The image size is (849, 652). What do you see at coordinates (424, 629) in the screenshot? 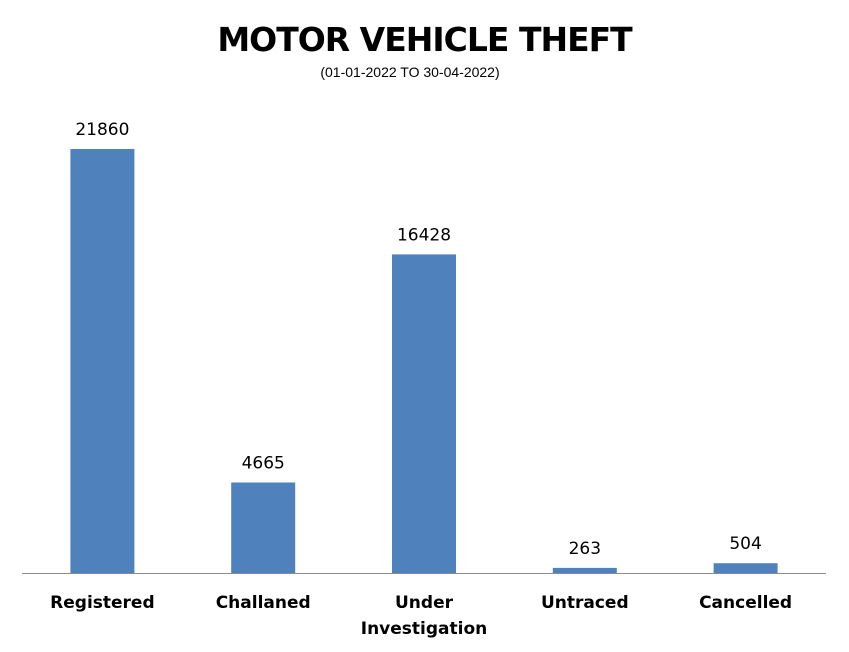
I see `category-label: Investigation` at bounding box center [424, 629].